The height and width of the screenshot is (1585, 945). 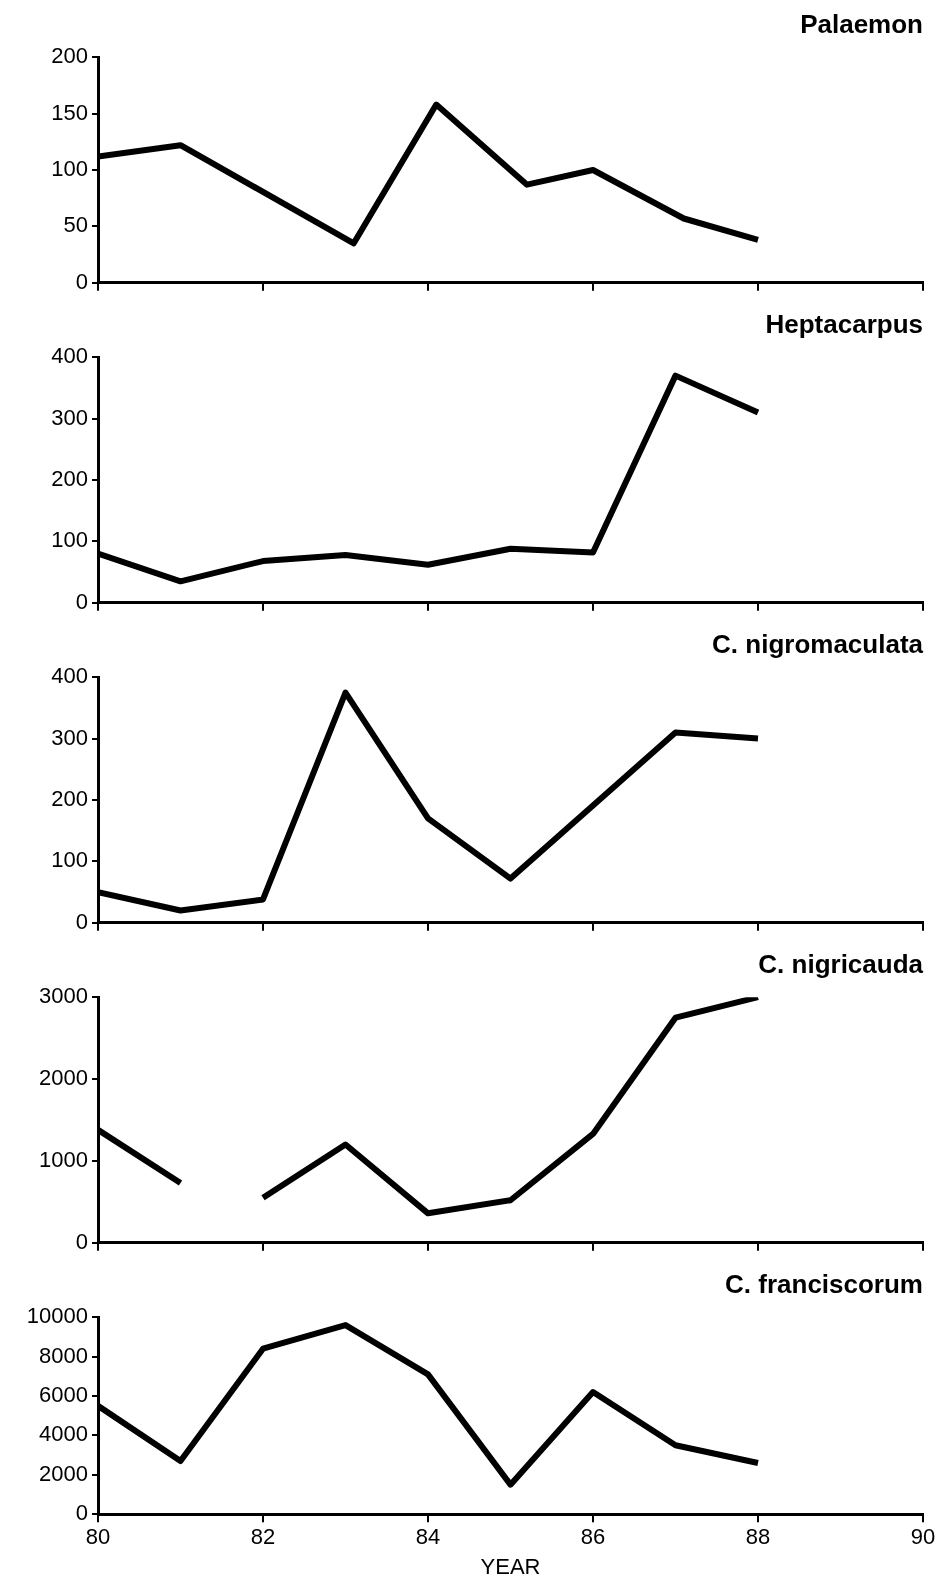 What do you see at coordinates (98, 1537) in the screenshot?
I see `x-tick-label: 80` at bounding box center [98, 1537].